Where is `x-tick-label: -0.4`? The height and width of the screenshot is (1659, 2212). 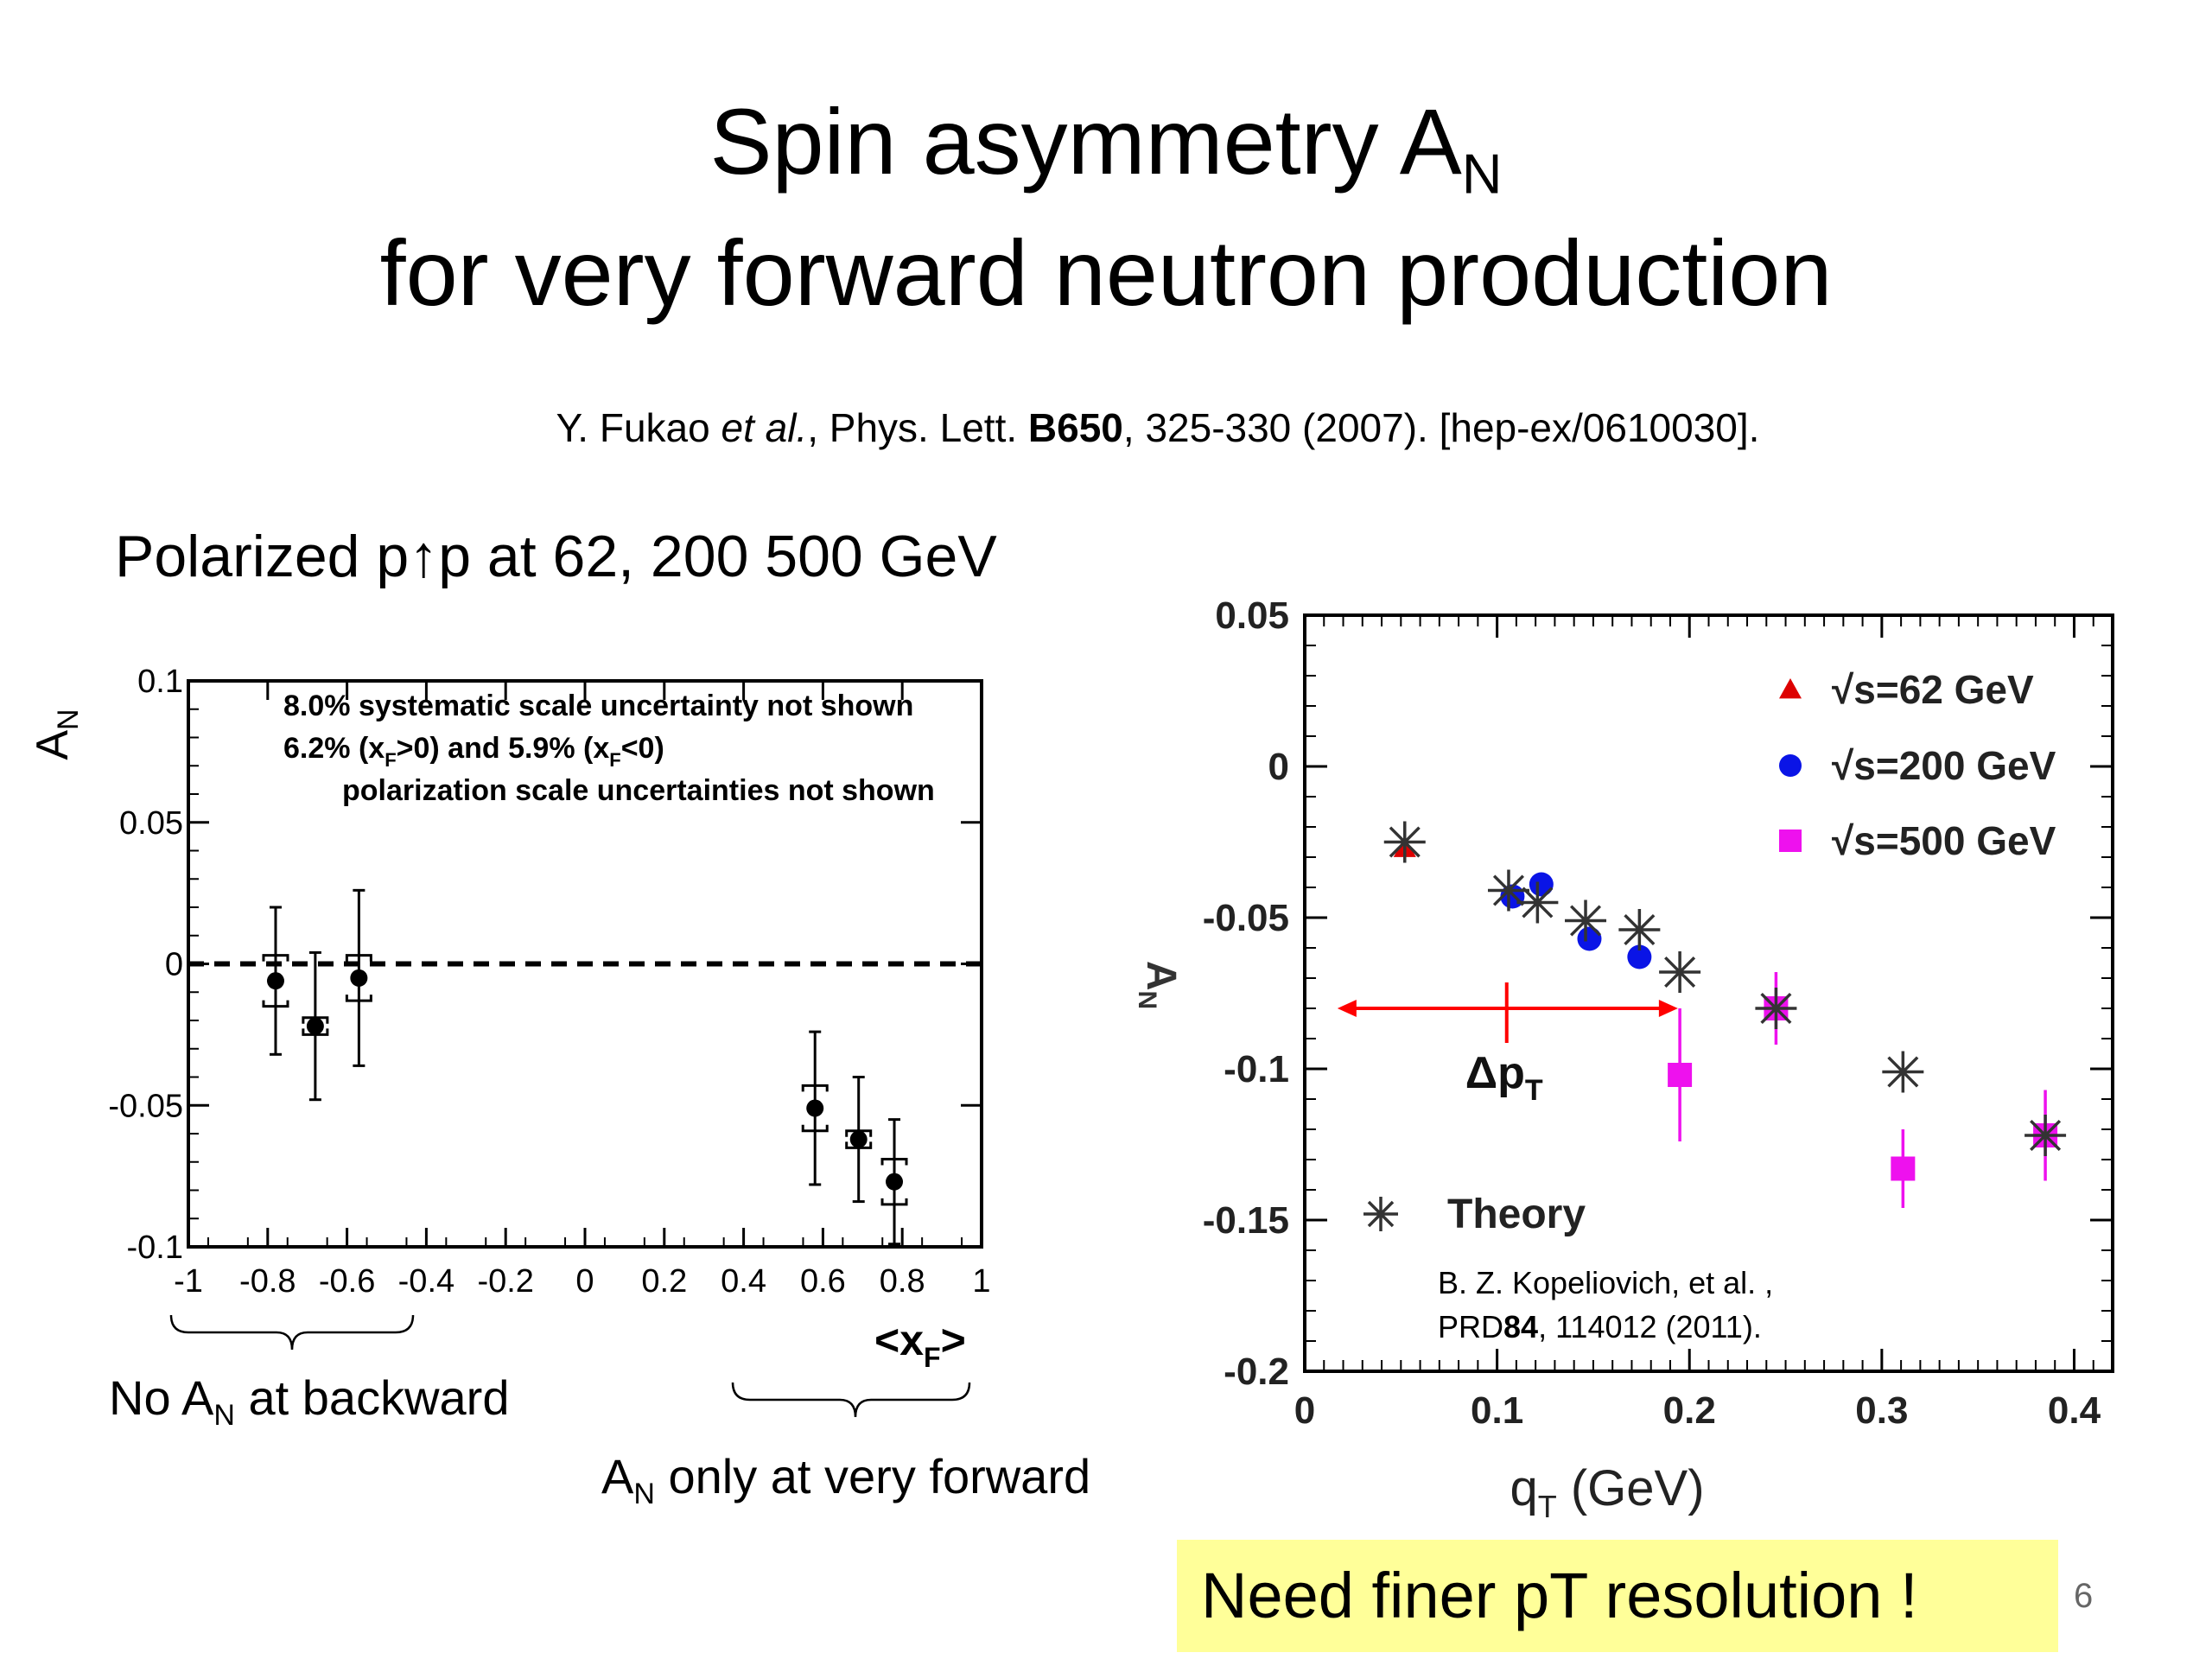 x-tick-label: -0.4 is located at coordinates (426, 1281).